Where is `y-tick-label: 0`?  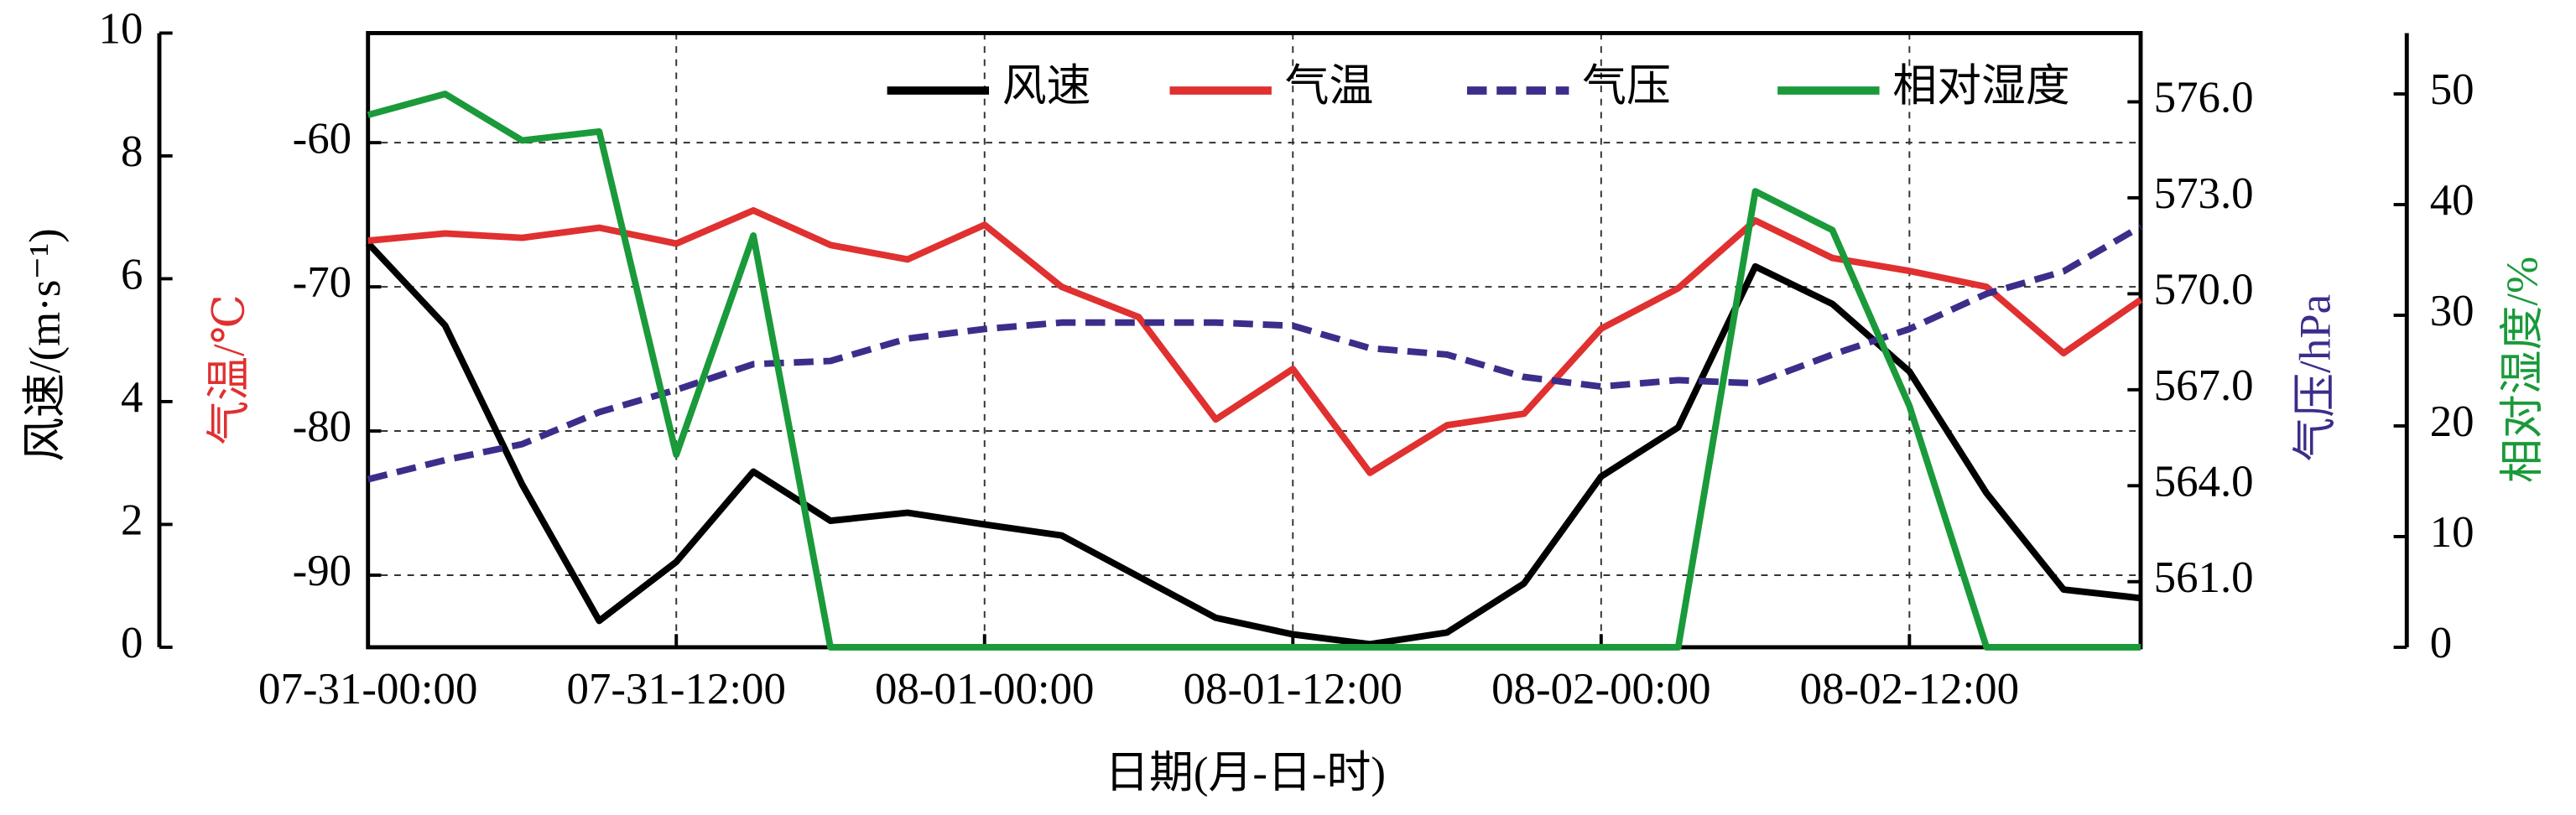
y-tick-label: 0 is located at coordinates (132, 643).